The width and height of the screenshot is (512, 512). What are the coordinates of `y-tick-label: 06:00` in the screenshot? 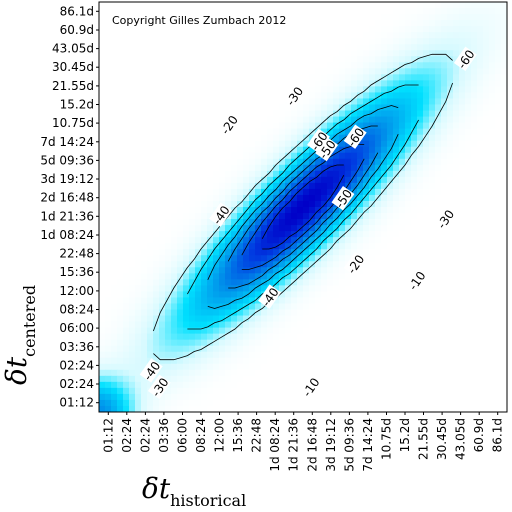 It's located at (76, 328).